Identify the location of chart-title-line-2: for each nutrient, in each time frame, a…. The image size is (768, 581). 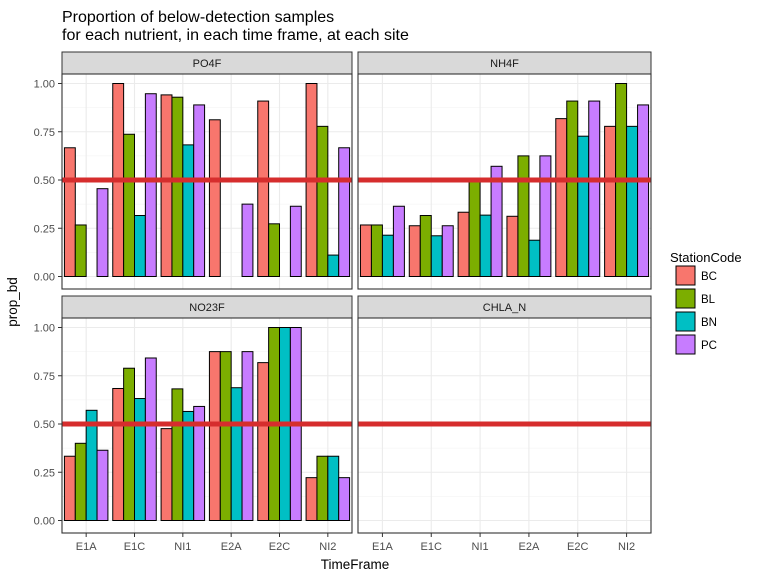
(235, 35).